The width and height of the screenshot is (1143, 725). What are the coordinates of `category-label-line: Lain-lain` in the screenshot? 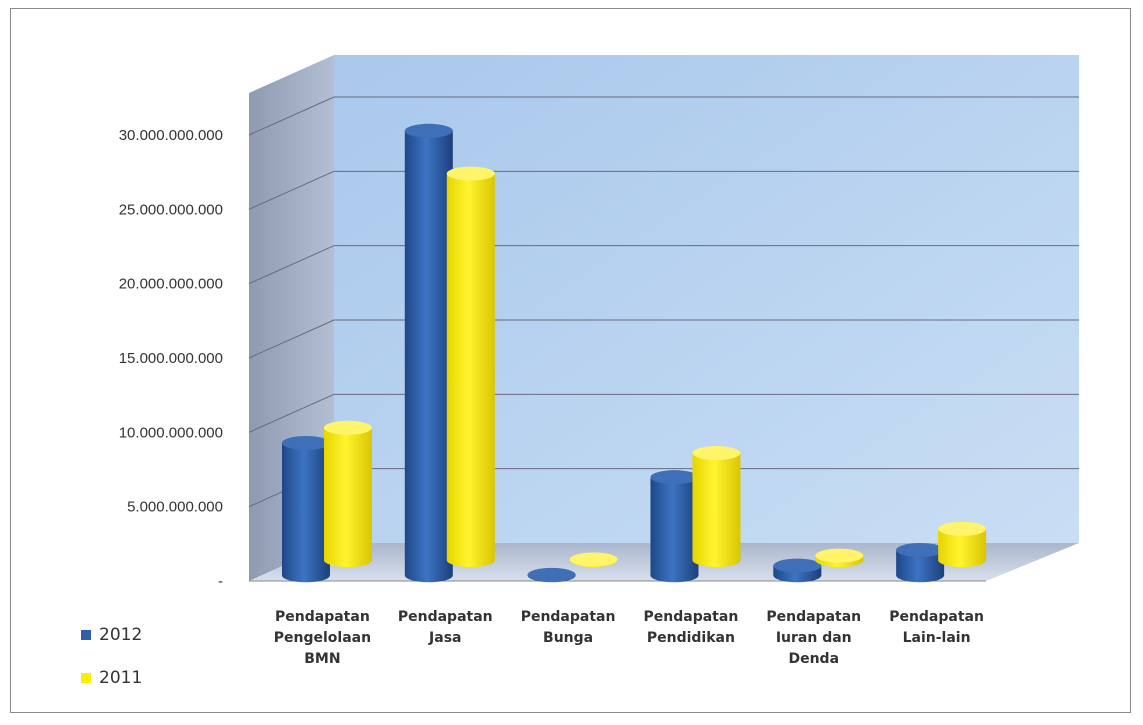 It's located at (937, 638).